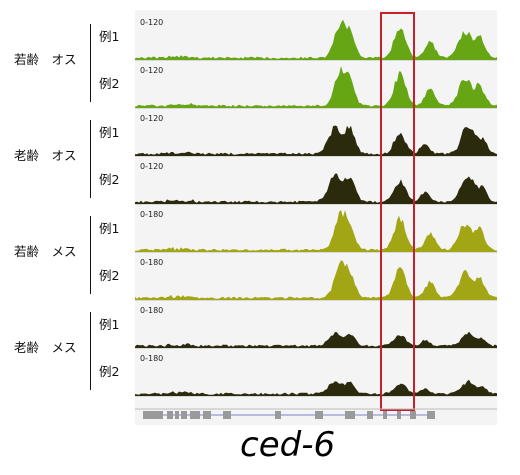 The width and height of the screenshot is (520, 475). I want to click on gene-model, so click(316, 413).